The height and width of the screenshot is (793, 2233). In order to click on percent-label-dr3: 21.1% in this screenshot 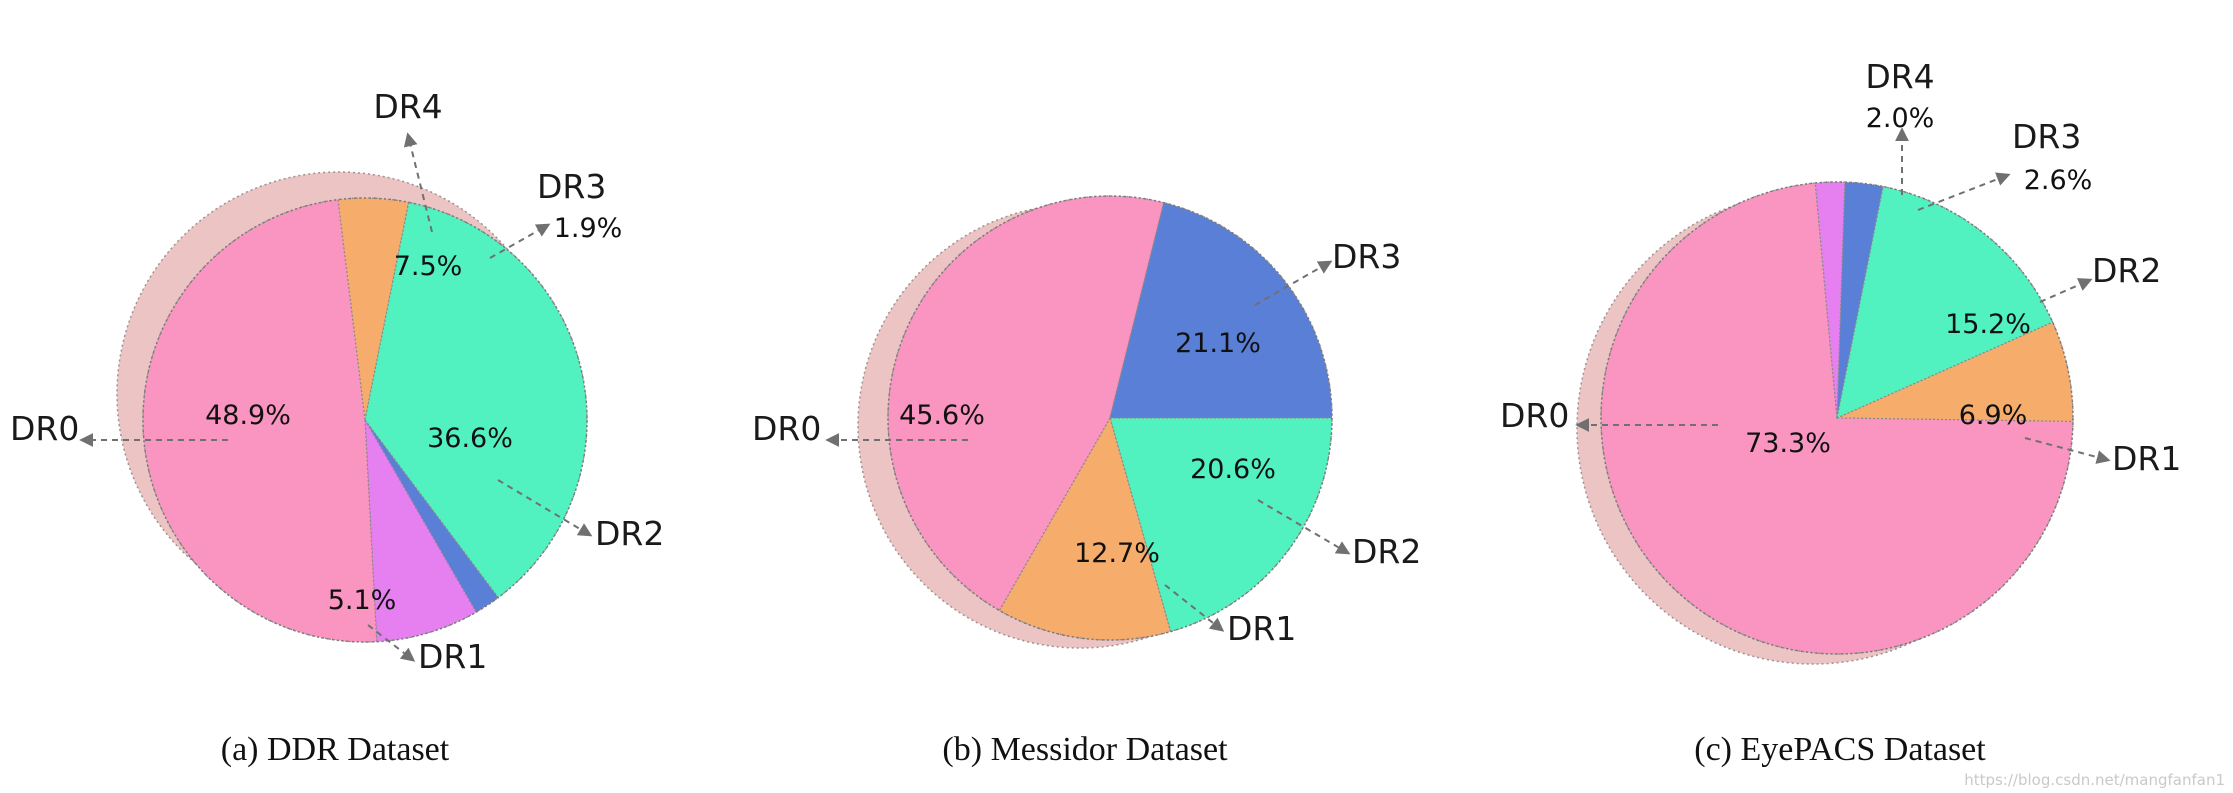, I will do `click(1218, 343)`.